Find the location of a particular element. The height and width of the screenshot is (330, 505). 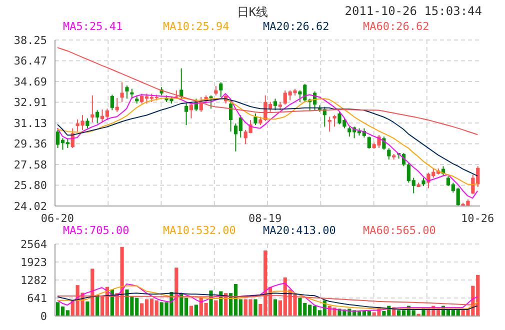

text: MA20:26.62 is located at coordinates (296, 27).